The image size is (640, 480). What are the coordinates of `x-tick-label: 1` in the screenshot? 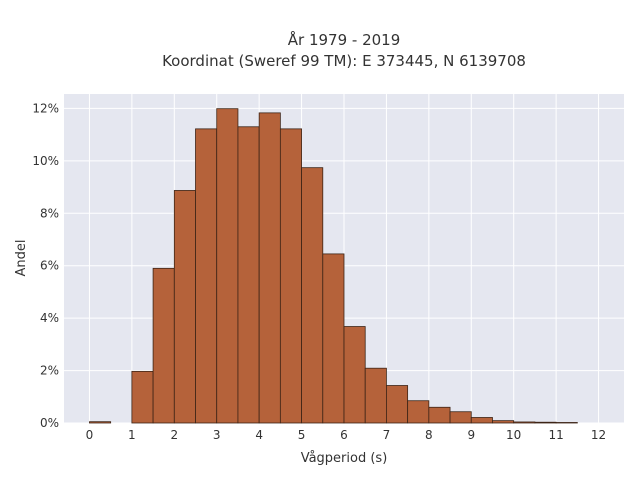 It's located at (132, 435).